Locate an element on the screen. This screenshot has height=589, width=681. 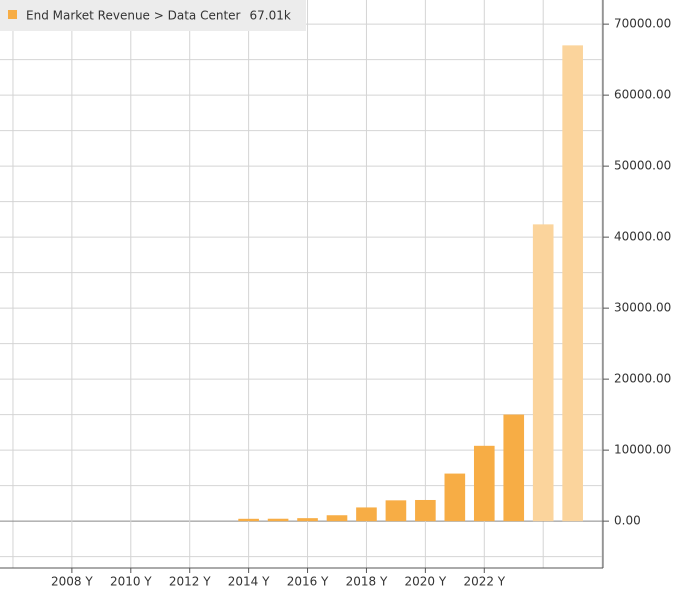
legend-box is located at coordinates (153, 15).